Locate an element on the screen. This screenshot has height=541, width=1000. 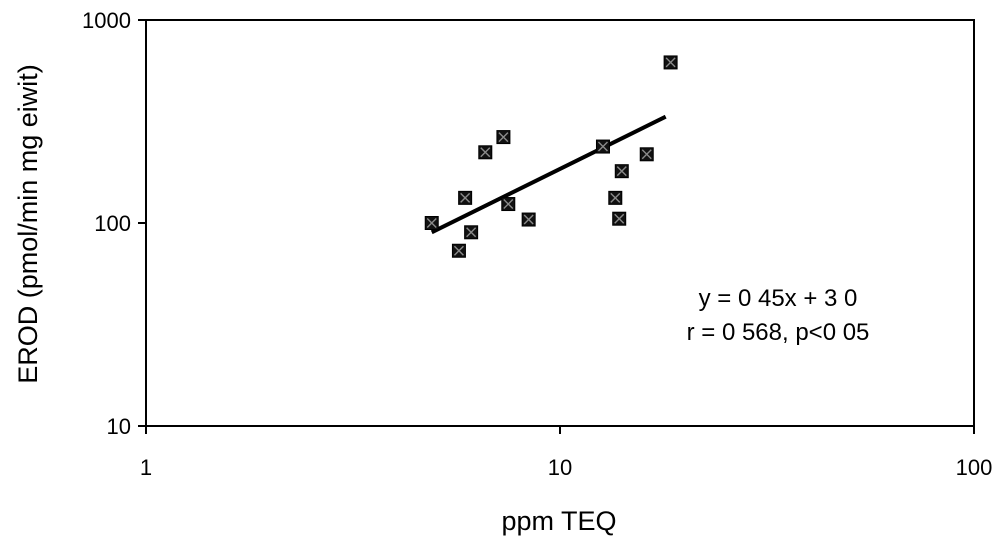
y-axis-ticks is located at coordinates (142, 223).